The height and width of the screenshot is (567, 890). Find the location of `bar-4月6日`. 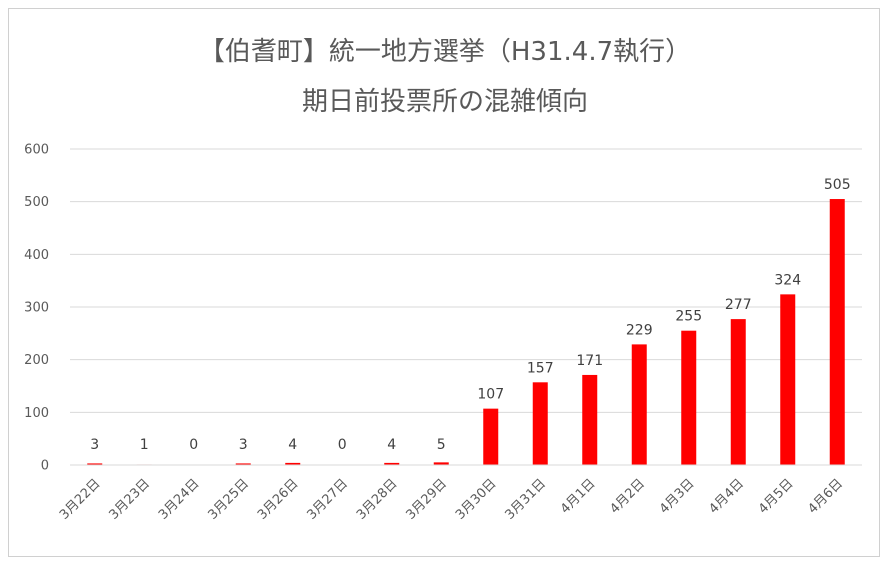

bar-4月6日 is located at coordinates (837, 332).